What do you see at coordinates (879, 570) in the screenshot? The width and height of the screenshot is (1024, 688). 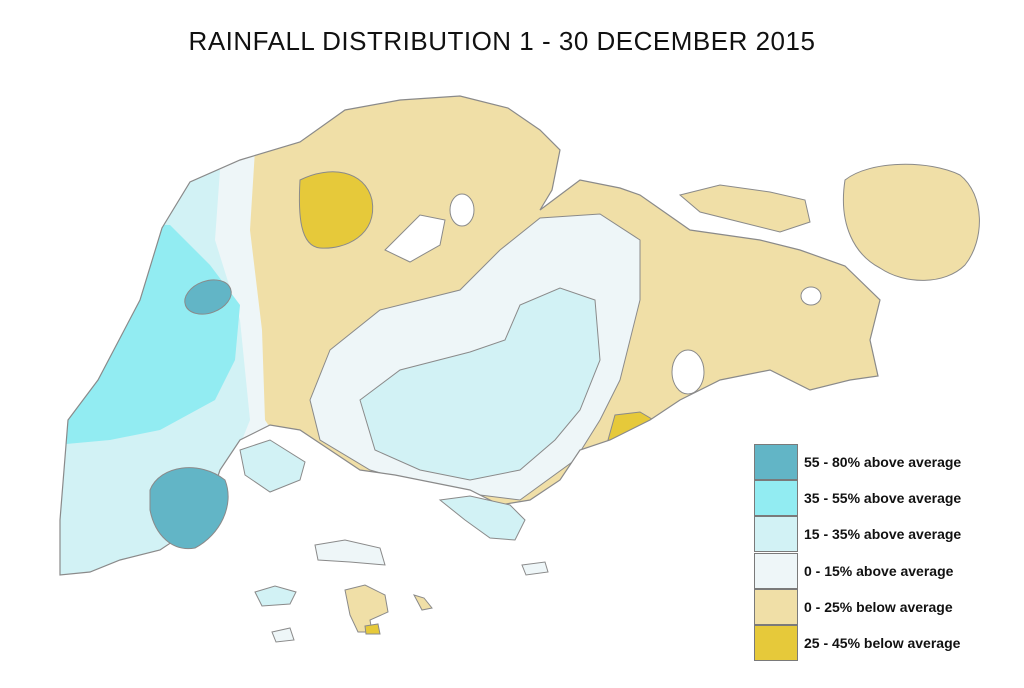 I see `legend-label: 0 - 15% above average` at bounding box center [879, 570].